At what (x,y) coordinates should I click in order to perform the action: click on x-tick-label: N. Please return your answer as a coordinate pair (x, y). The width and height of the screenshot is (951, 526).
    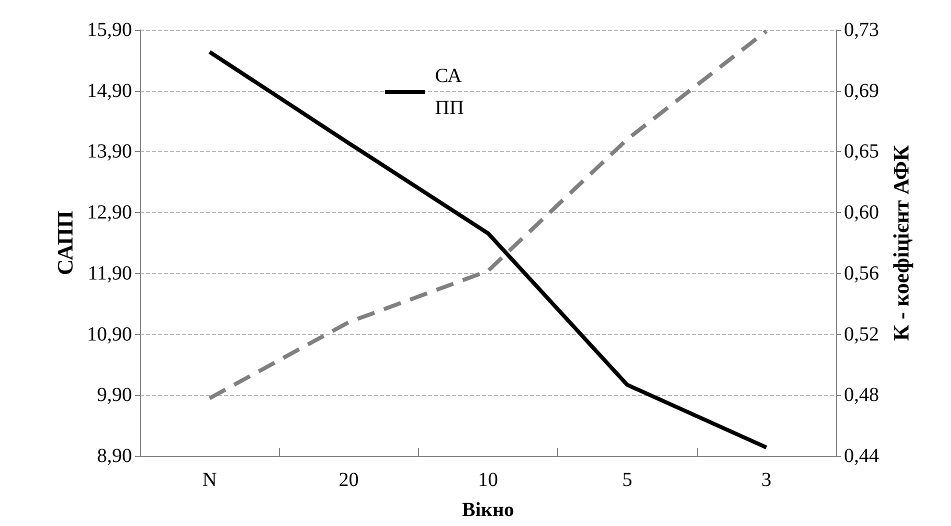
    Looking at the image, I should click on (209, 480).